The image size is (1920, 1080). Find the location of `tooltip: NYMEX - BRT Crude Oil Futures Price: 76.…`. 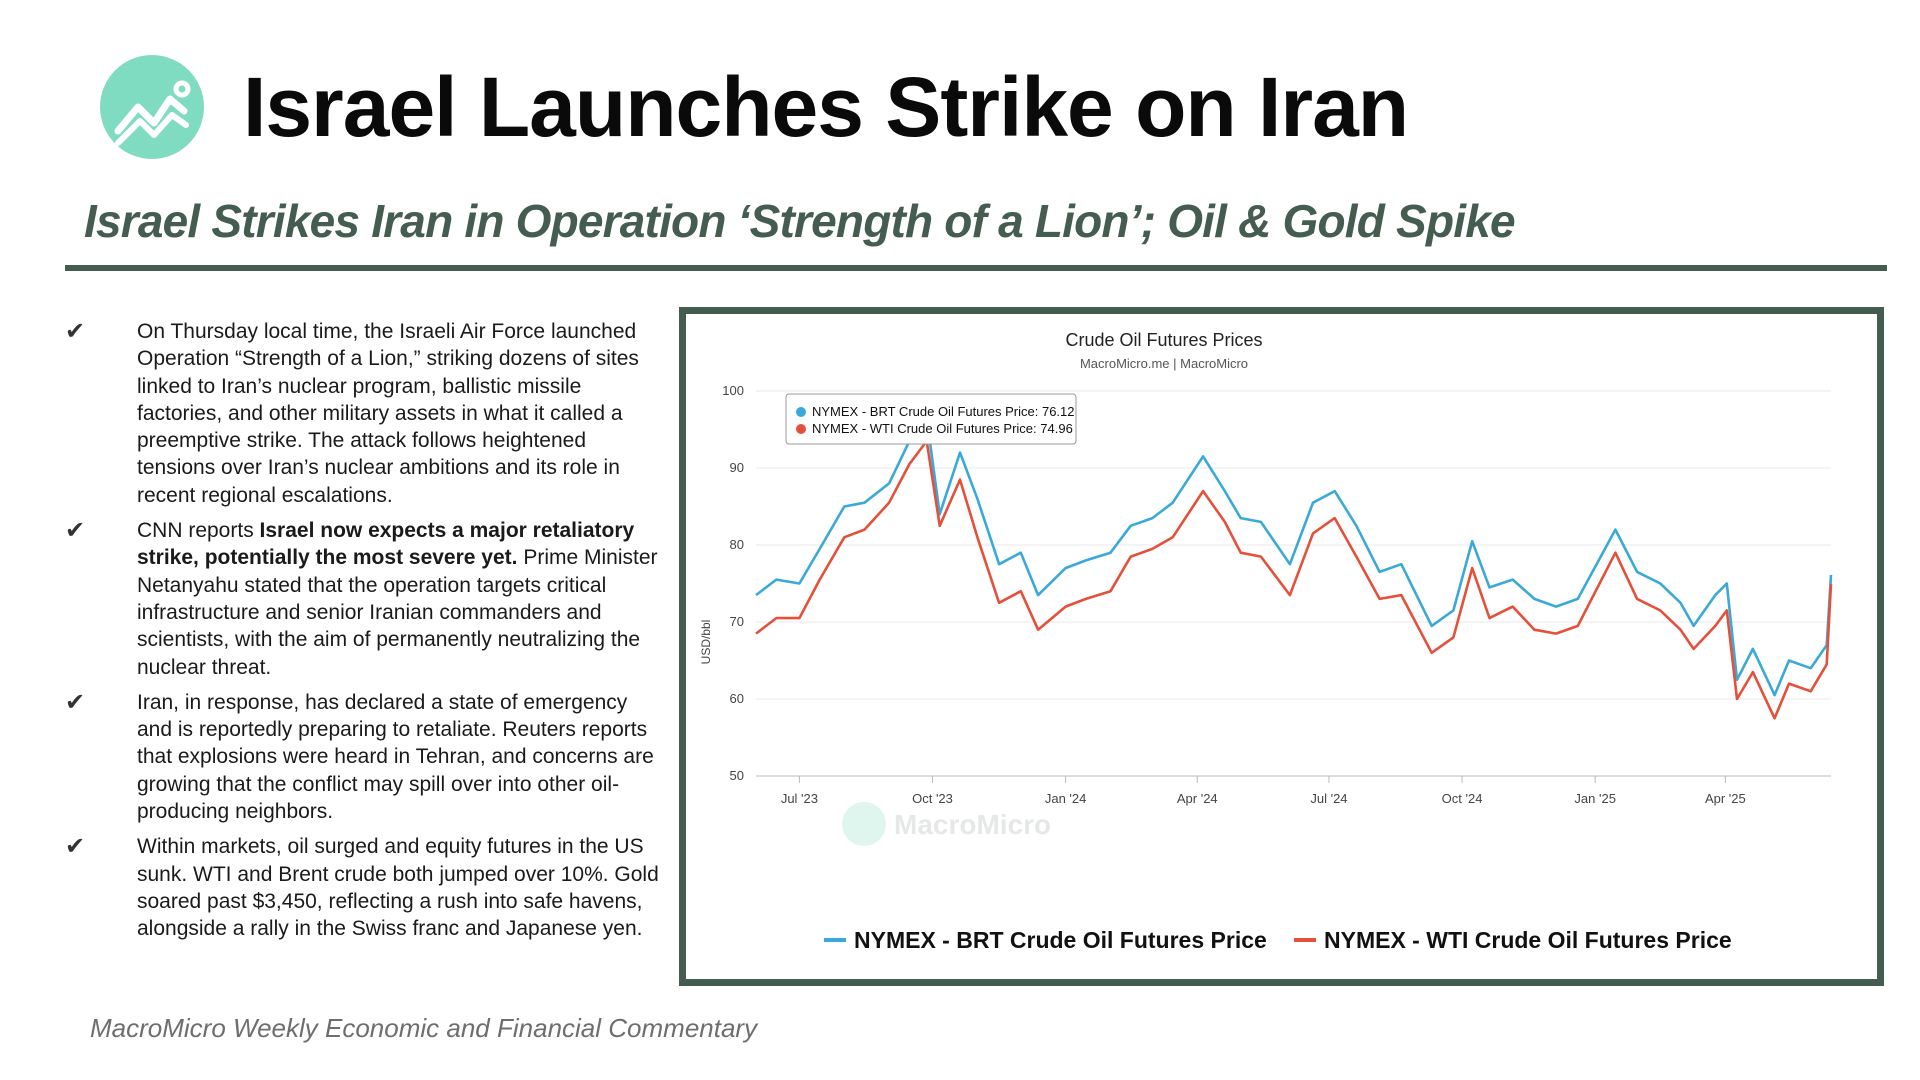

tooltip: NYMEX - BRT Crude Oil Futures Price: 76.… is located at coordinates (931, 419).